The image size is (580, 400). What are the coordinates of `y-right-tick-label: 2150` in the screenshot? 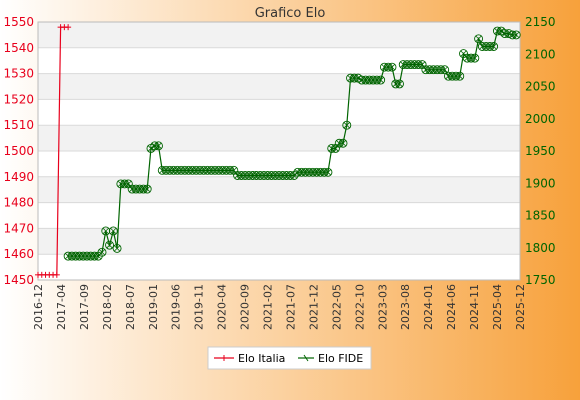 It's located at (540, 22).